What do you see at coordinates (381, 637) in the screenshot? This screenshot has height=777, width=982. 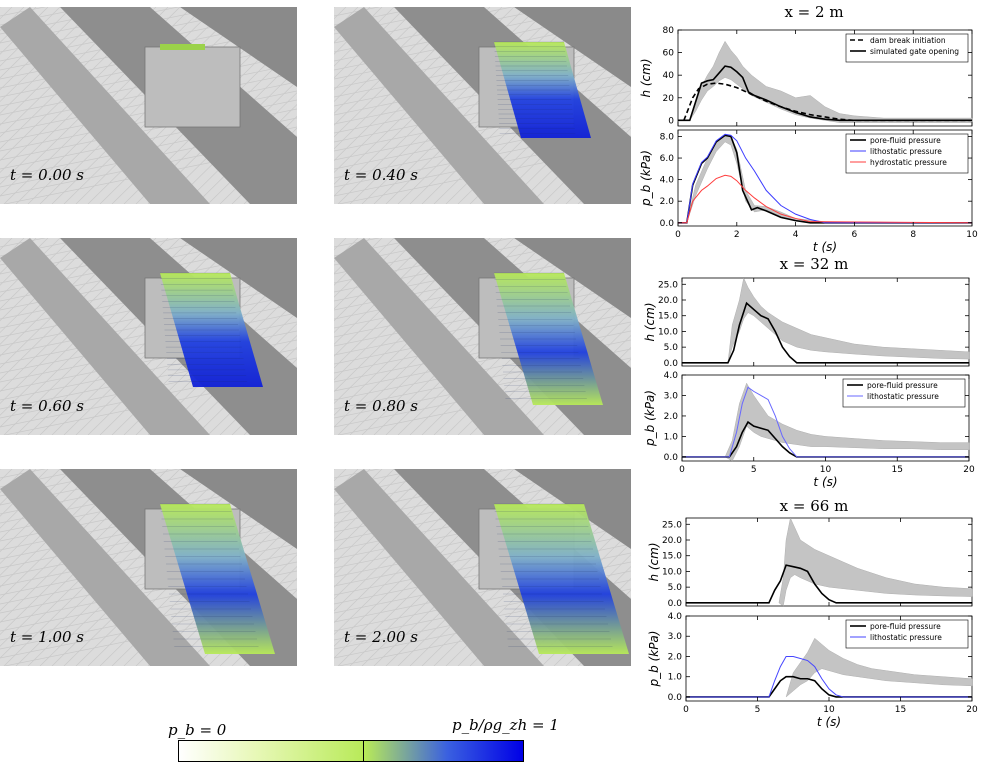 I see `snapshot-time-label: t = 2.00 s` at bounding box center [381, 637].